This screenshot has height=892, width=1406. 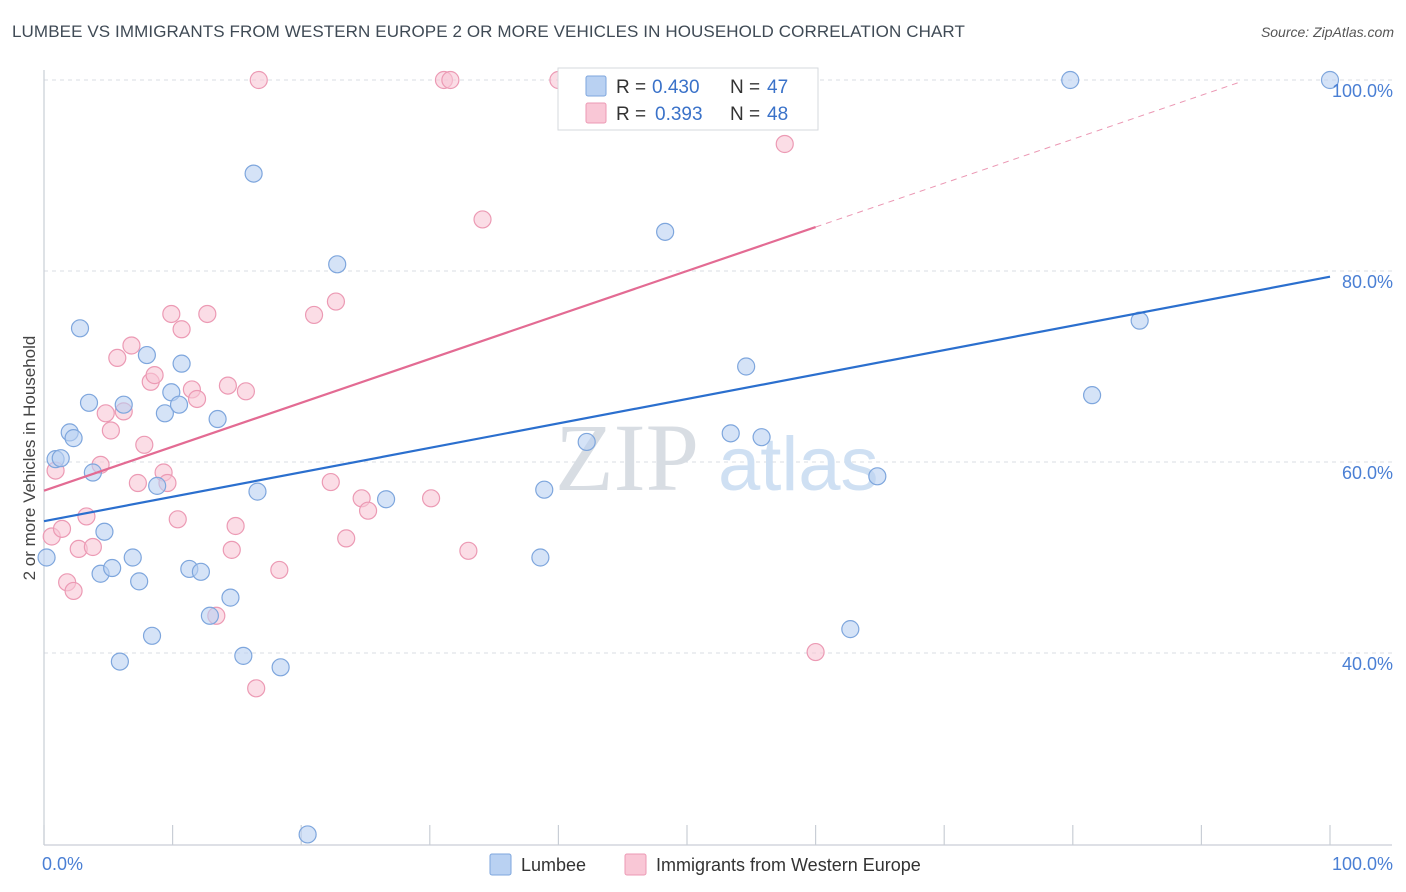 What do you see at coordinates (596, 86) in the screenshot?
I see `legend-swatch-lumbee` at bounding box center [596, 86].